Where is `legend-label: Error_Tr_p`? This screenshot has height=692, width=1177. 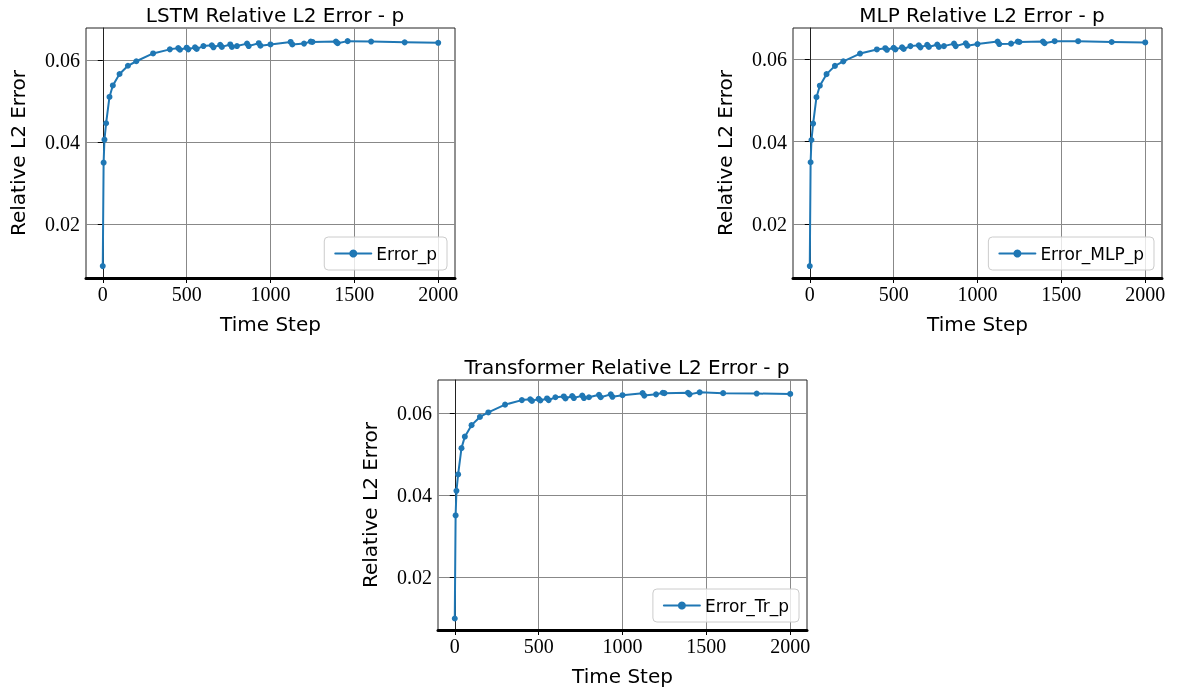
legend-label: Error_Tr_p is located at coordinates (747, 606).